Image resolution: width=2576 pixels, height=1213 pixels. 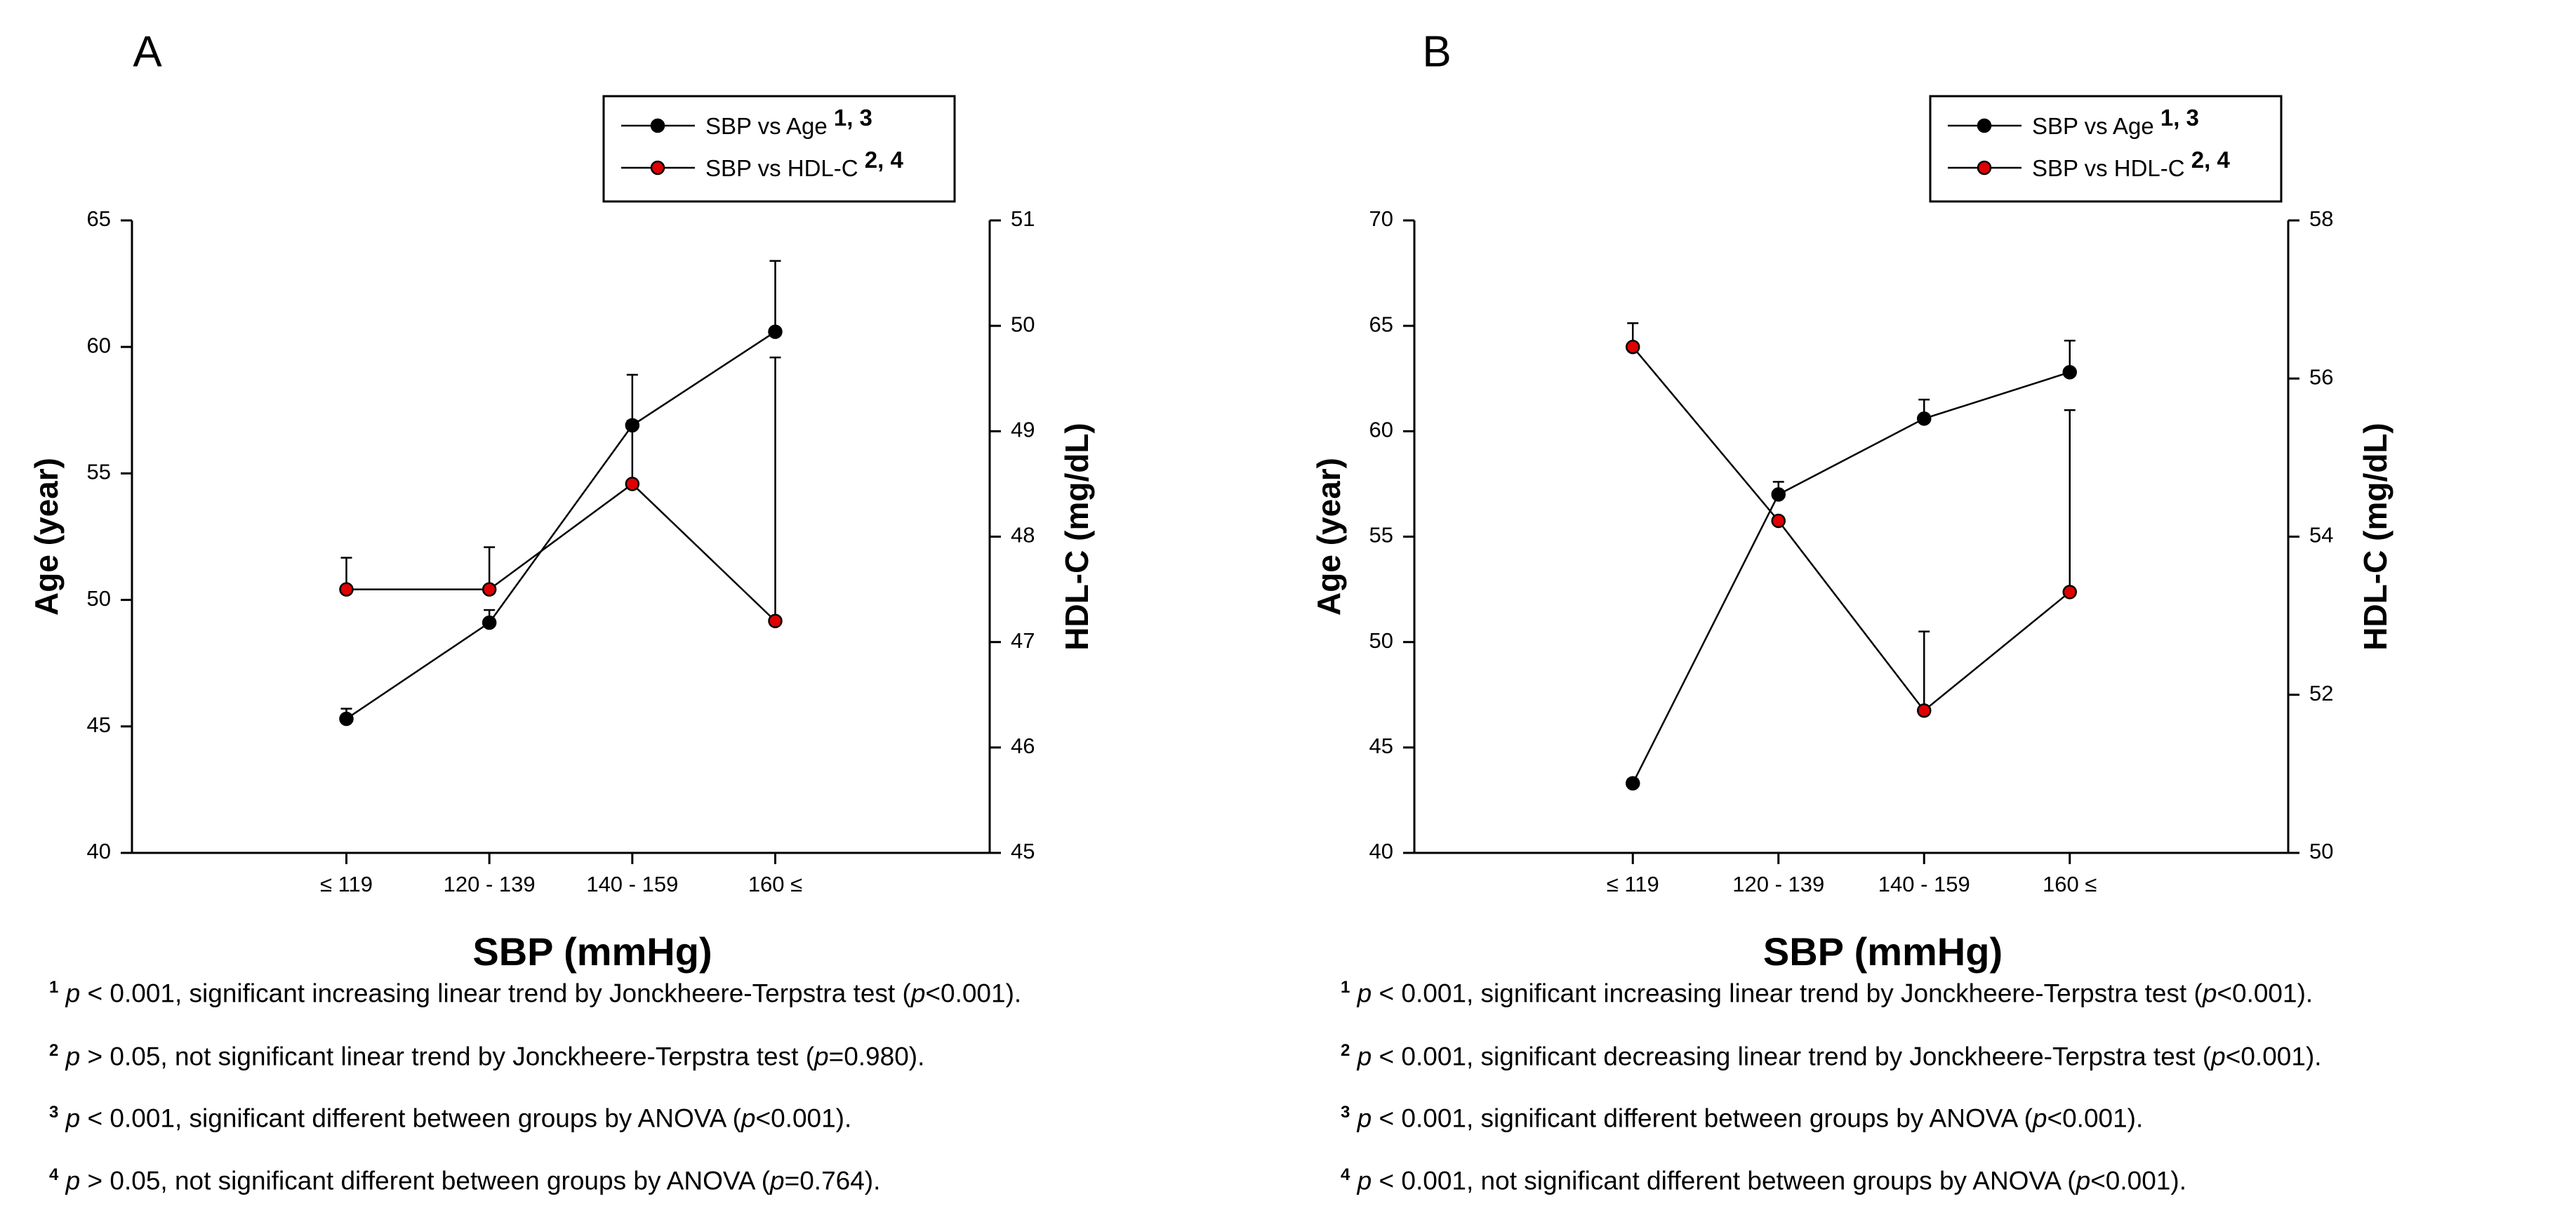 What do you see at coordinates (2321, 218) in the screenshot?
I see `right-tick-label: 58` at bounding box center [2321, 218].